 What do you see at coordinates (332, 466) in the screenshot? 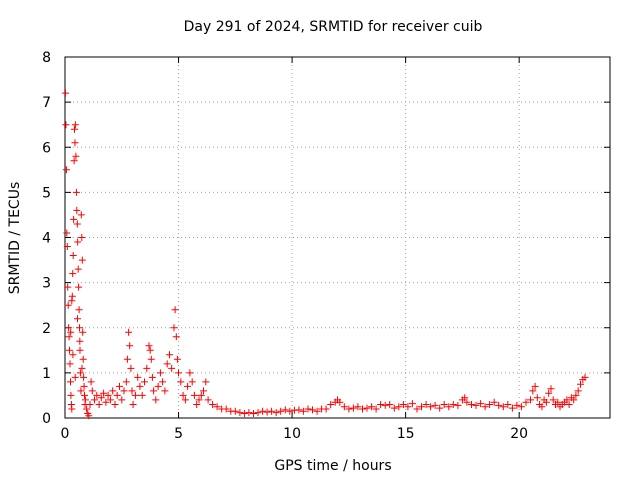
I see `x-axis-label: GPS time / hours` at bounding box center [332, 466].